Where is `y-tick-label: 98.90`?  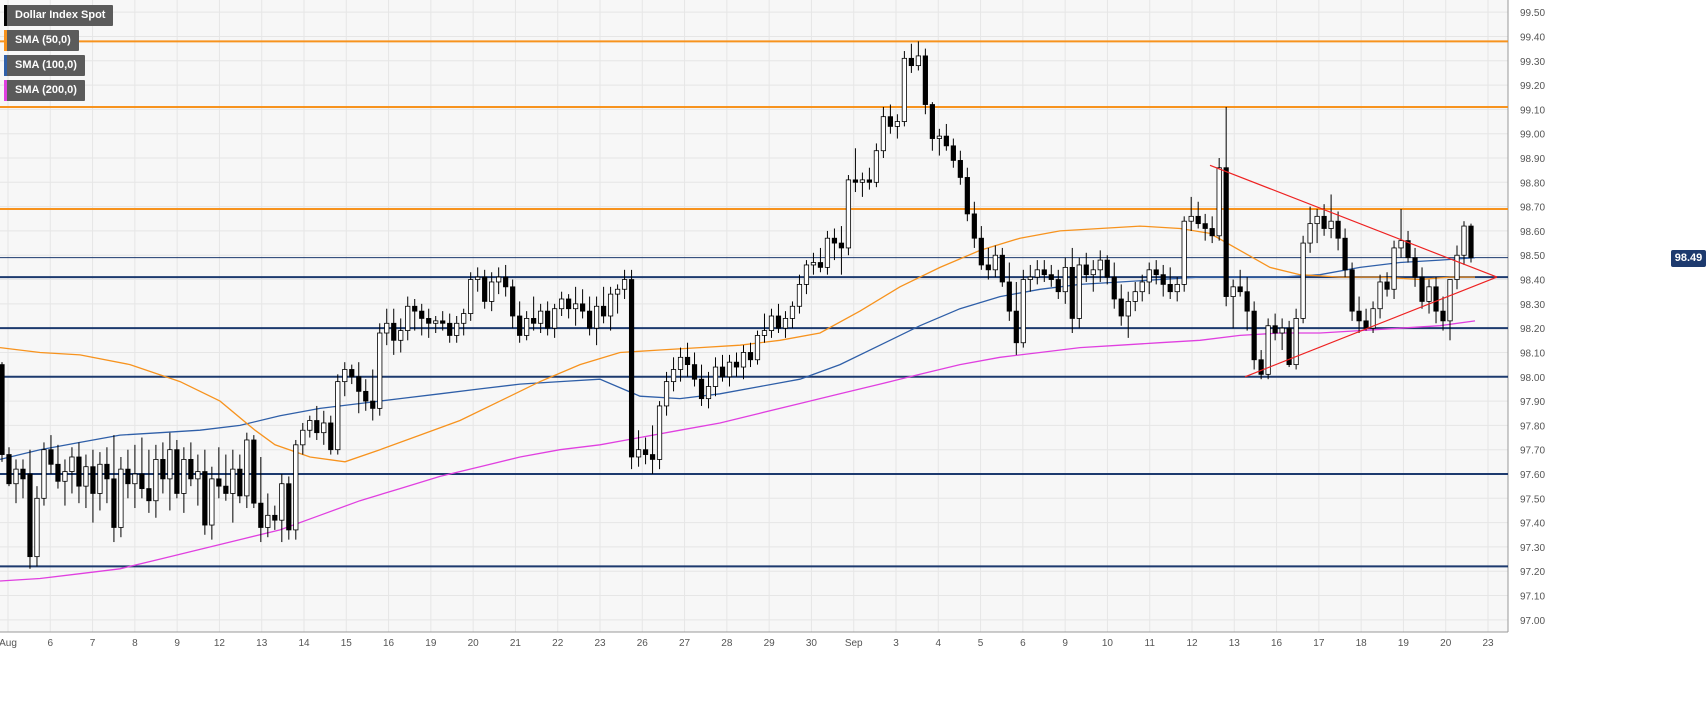 y-tick-label: 98.90 is located at coordinates (1532, 159).